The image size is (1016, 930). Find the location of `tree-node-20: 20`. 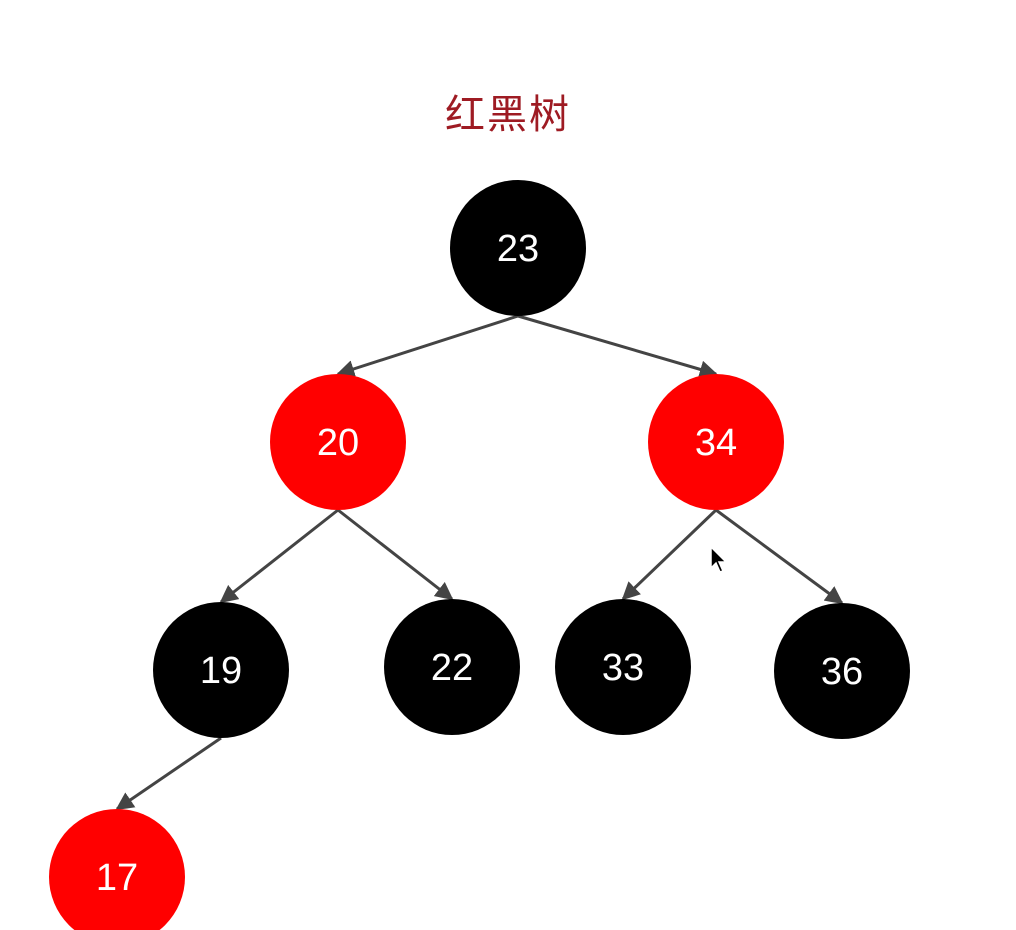

tree-node-20: 20 is located at coordinates (338, 442).